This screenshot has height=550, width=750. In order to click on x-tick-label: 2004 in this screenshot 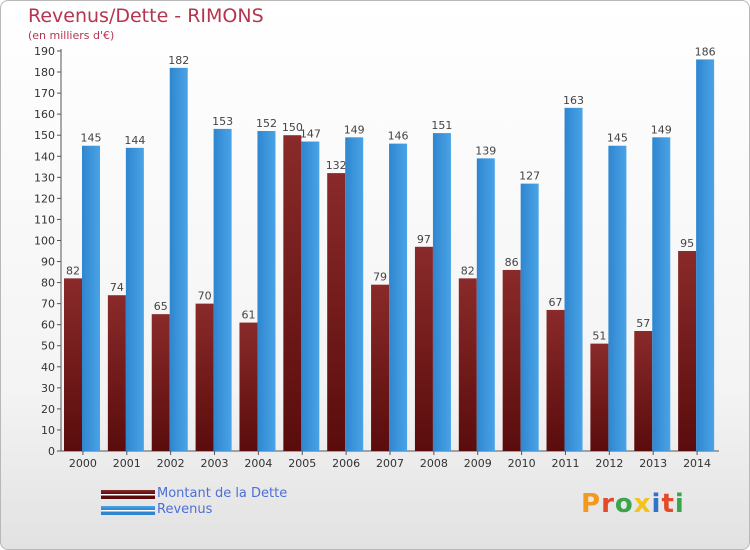, I will do `click(258, 463)`.